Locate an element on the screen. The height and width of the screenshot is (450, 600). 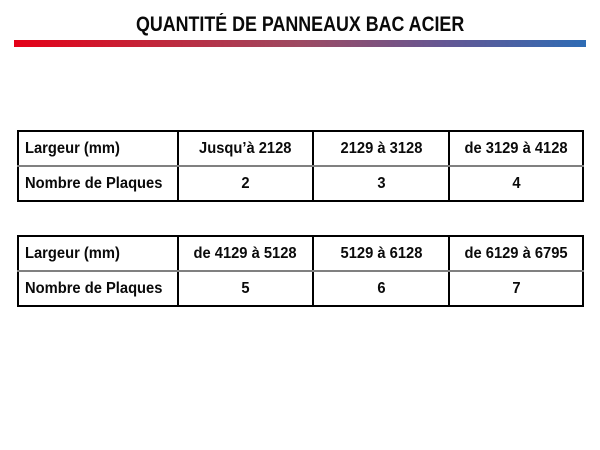
range-cell: 5129 à 6128 is located at coordinates (381, 253).